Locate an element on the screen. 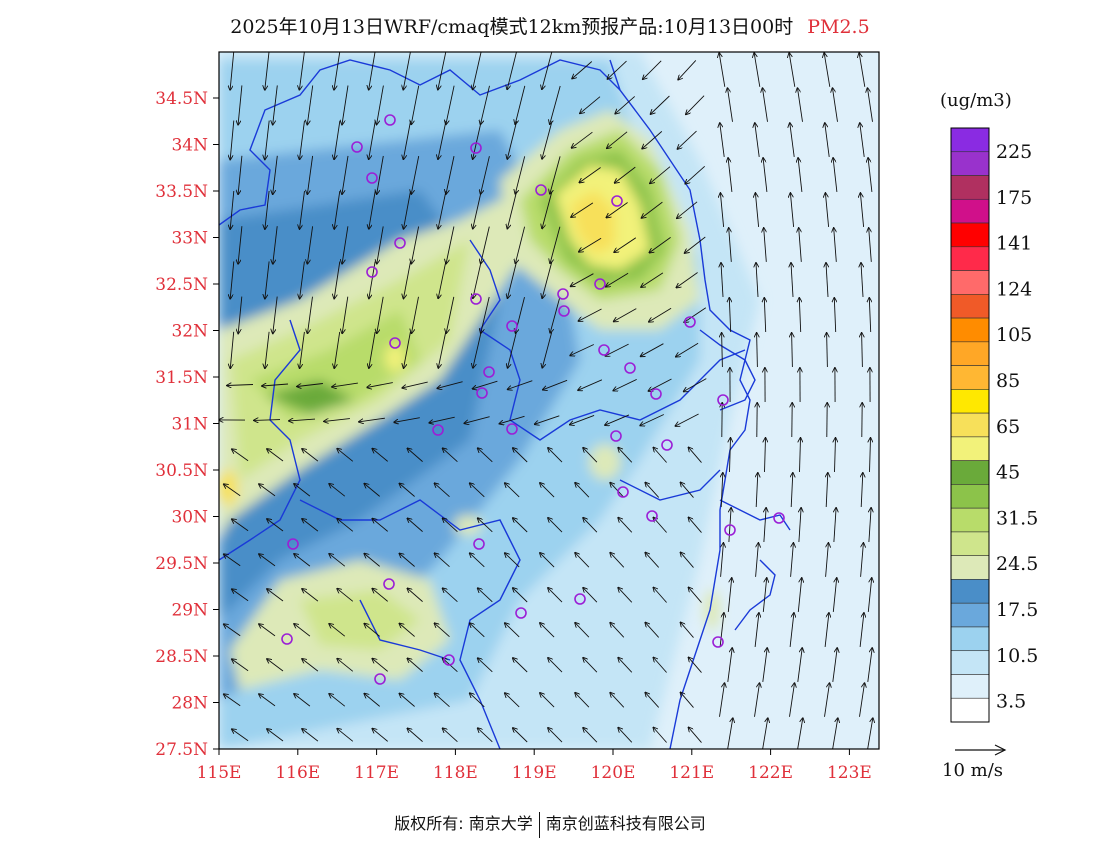 The height and width of the screenshot is (850, 1100). company-name: 南京创蓝科技有限公司 is located at coordinates (625, 823).